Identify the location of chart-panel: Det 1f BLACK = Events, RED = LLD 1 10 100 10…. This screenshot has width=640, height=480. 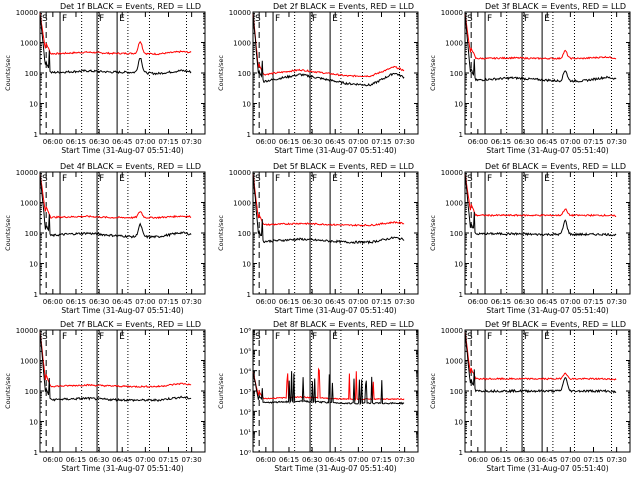
(105, 78).